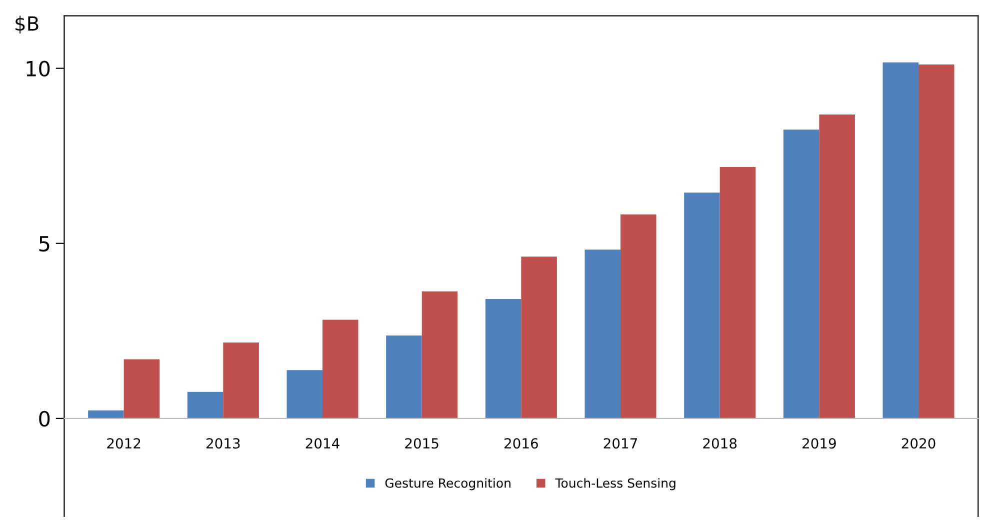  I want to click on x-tick-label: 2018, so click(720, 443).